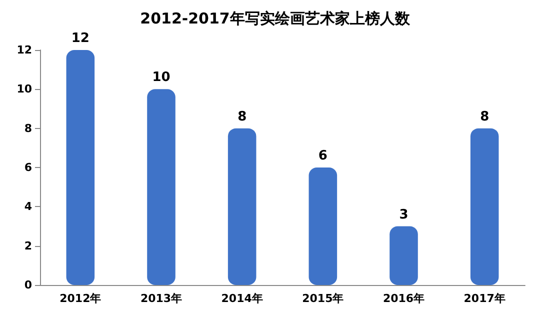 This screenshot has width=550, height=320. Describe the element at coordinates (323, 156) in the screenshot. I see `data-label: 6` at that location.